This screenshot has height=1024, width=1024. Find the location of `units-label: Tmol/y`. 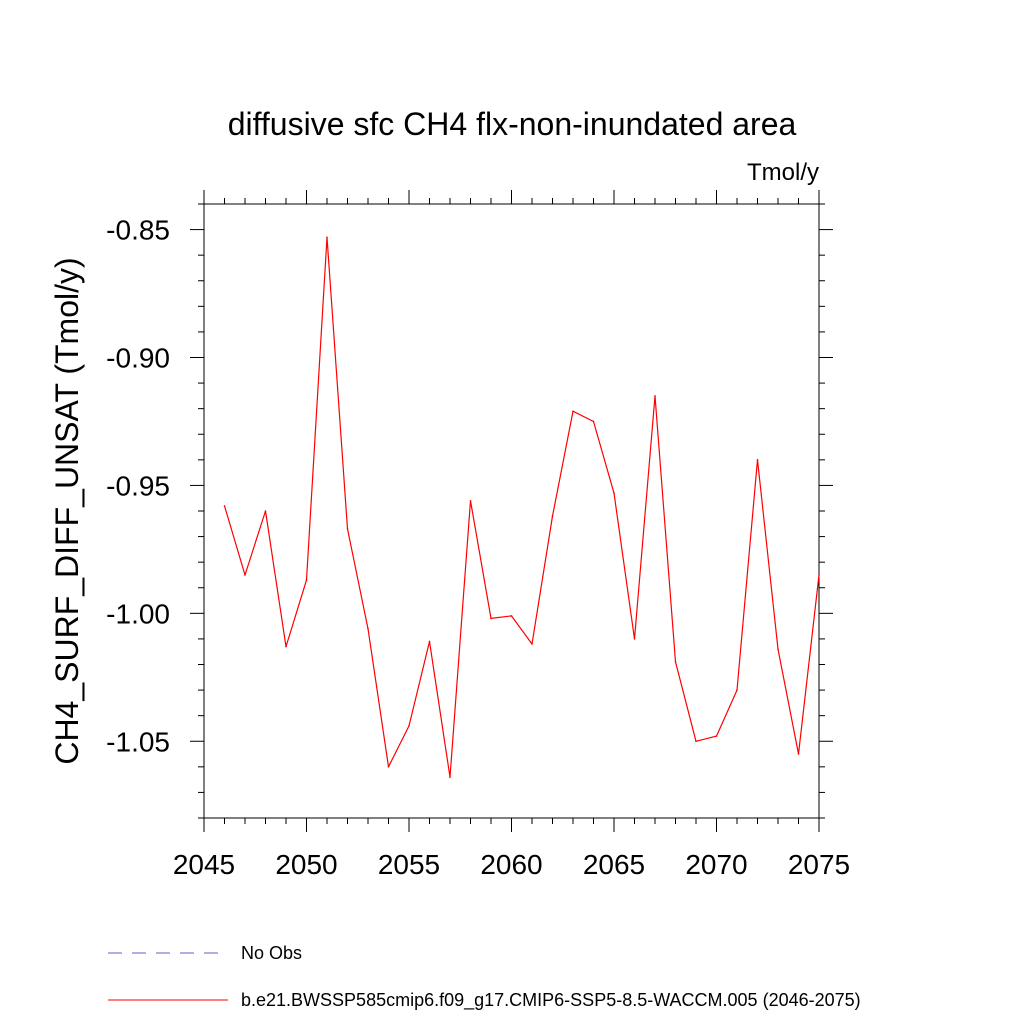

units-label: Tmol/y is located at coordinates (783, 172).